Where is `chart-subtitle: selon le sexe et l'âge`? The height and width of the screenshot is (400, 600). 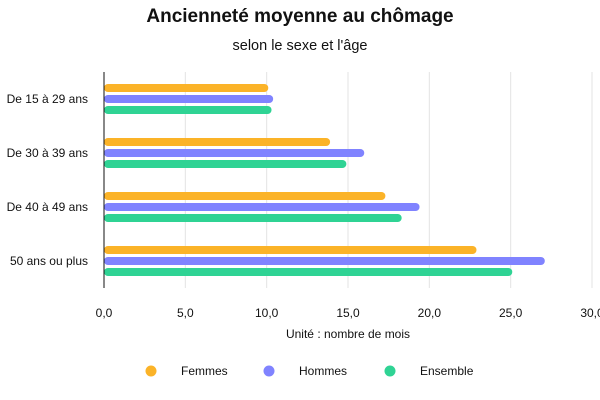 chart-subtitle: selon le sexe et l'âge is located at coordinates (300, 46).